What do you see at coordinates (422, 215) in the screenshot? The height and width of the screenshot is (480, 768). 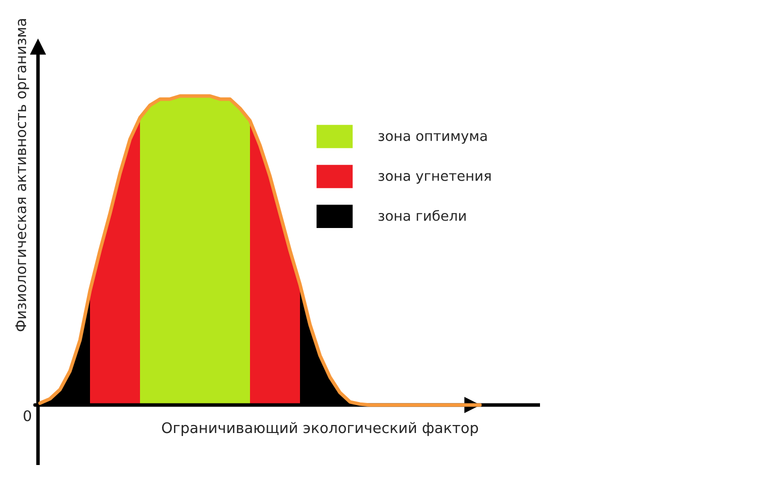 I see `legend-label: зона гибели` at bounding box center [422, 215].